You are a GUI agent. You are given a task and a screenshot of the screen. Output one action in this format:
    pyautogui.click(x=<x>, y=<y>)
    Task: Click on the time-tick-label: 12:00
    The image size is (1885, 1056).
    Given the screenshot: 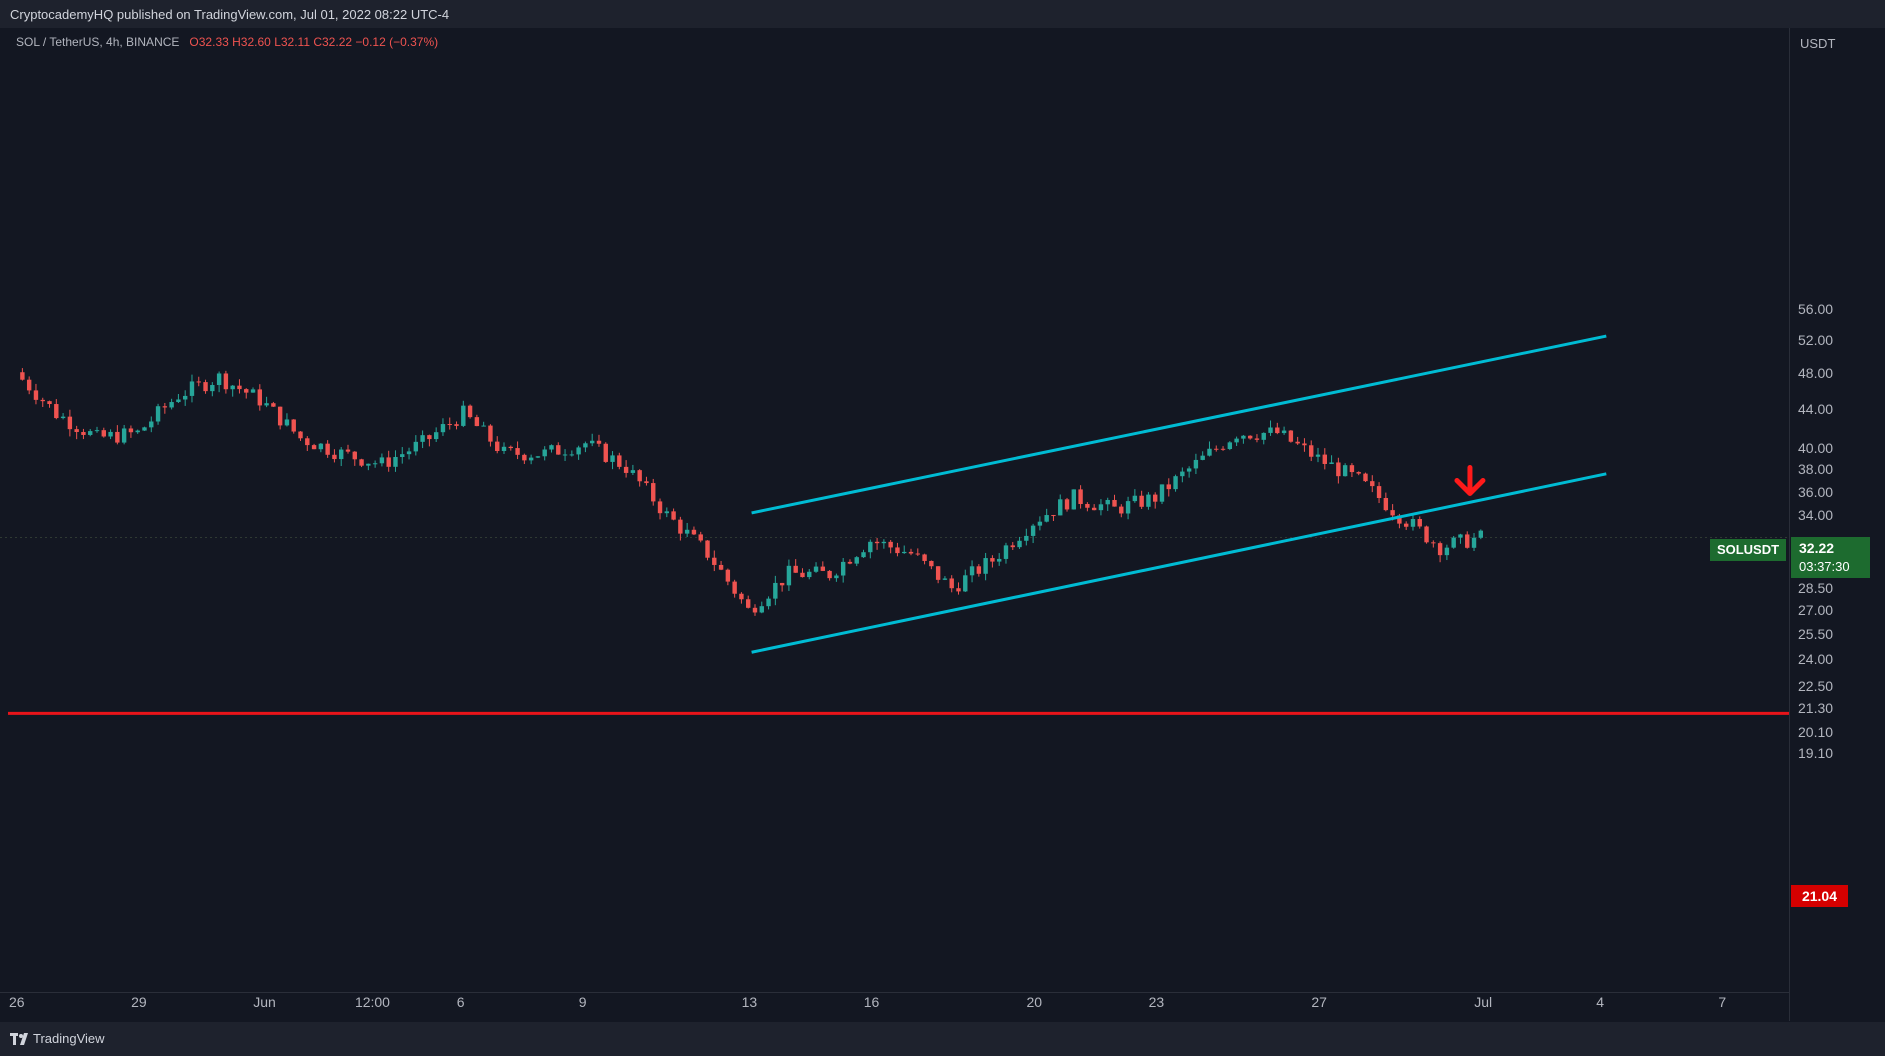 What is the action you would take?
    pyautogui.click(x=372, y=1002)
    